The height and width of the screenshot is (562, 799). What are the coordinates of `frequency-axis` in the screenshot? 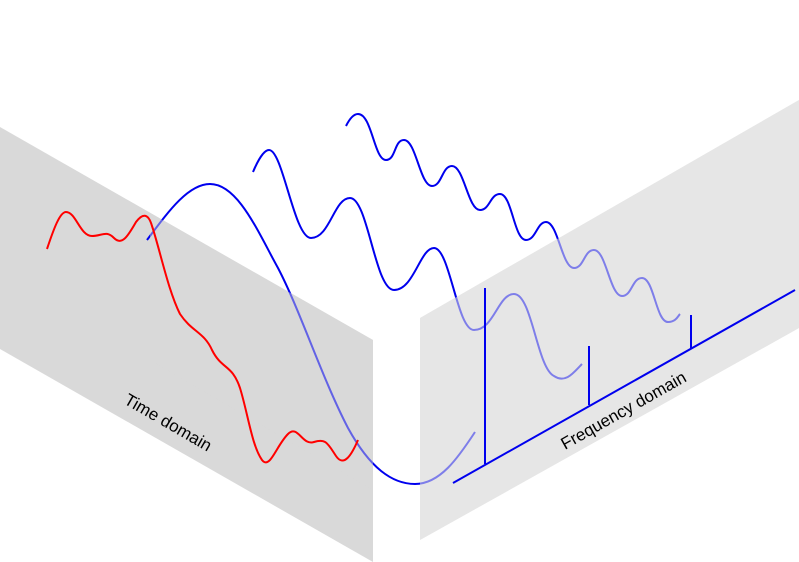 It's located at (624, 386).